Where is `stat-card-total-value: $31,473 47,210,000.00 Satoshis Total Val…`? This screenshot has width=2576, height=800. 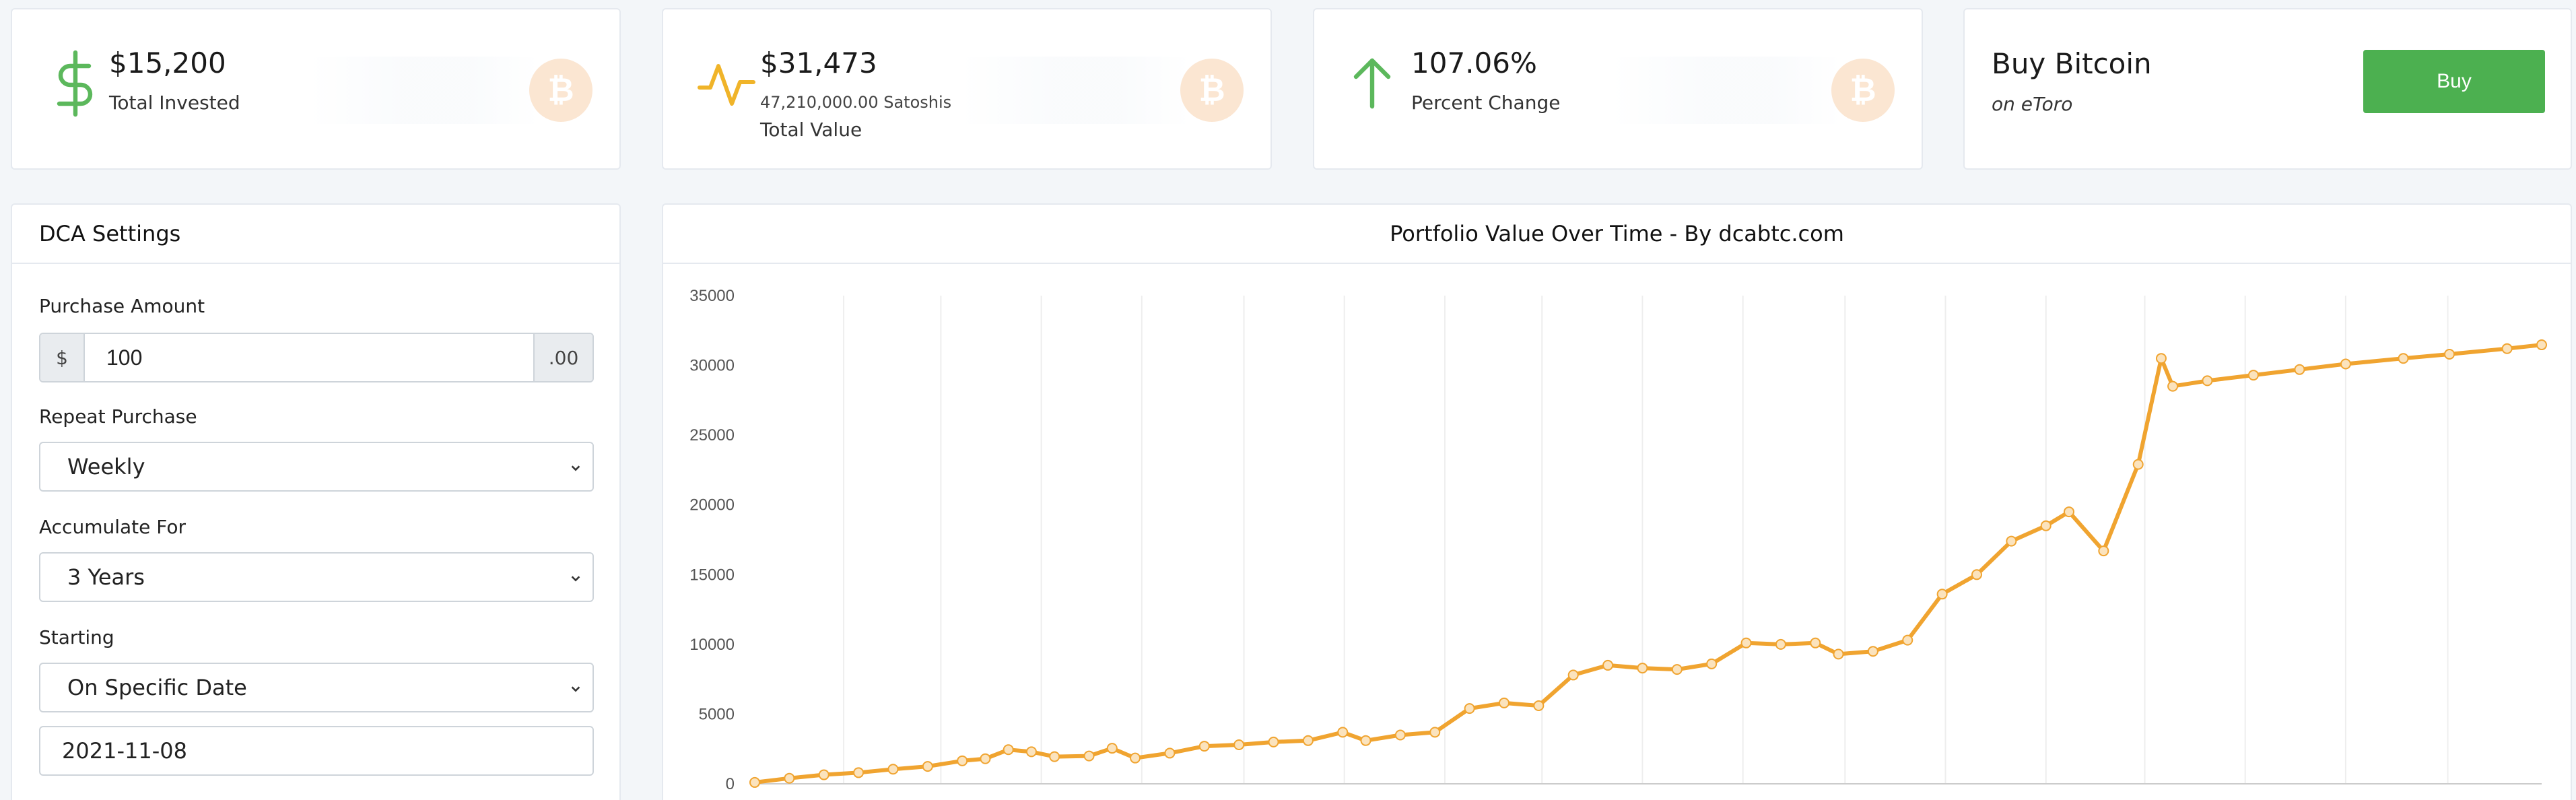
stat-card-total-value: $31,473 47,210,000.00 Satoshis Total Val… is located at coordinates (967, 89).